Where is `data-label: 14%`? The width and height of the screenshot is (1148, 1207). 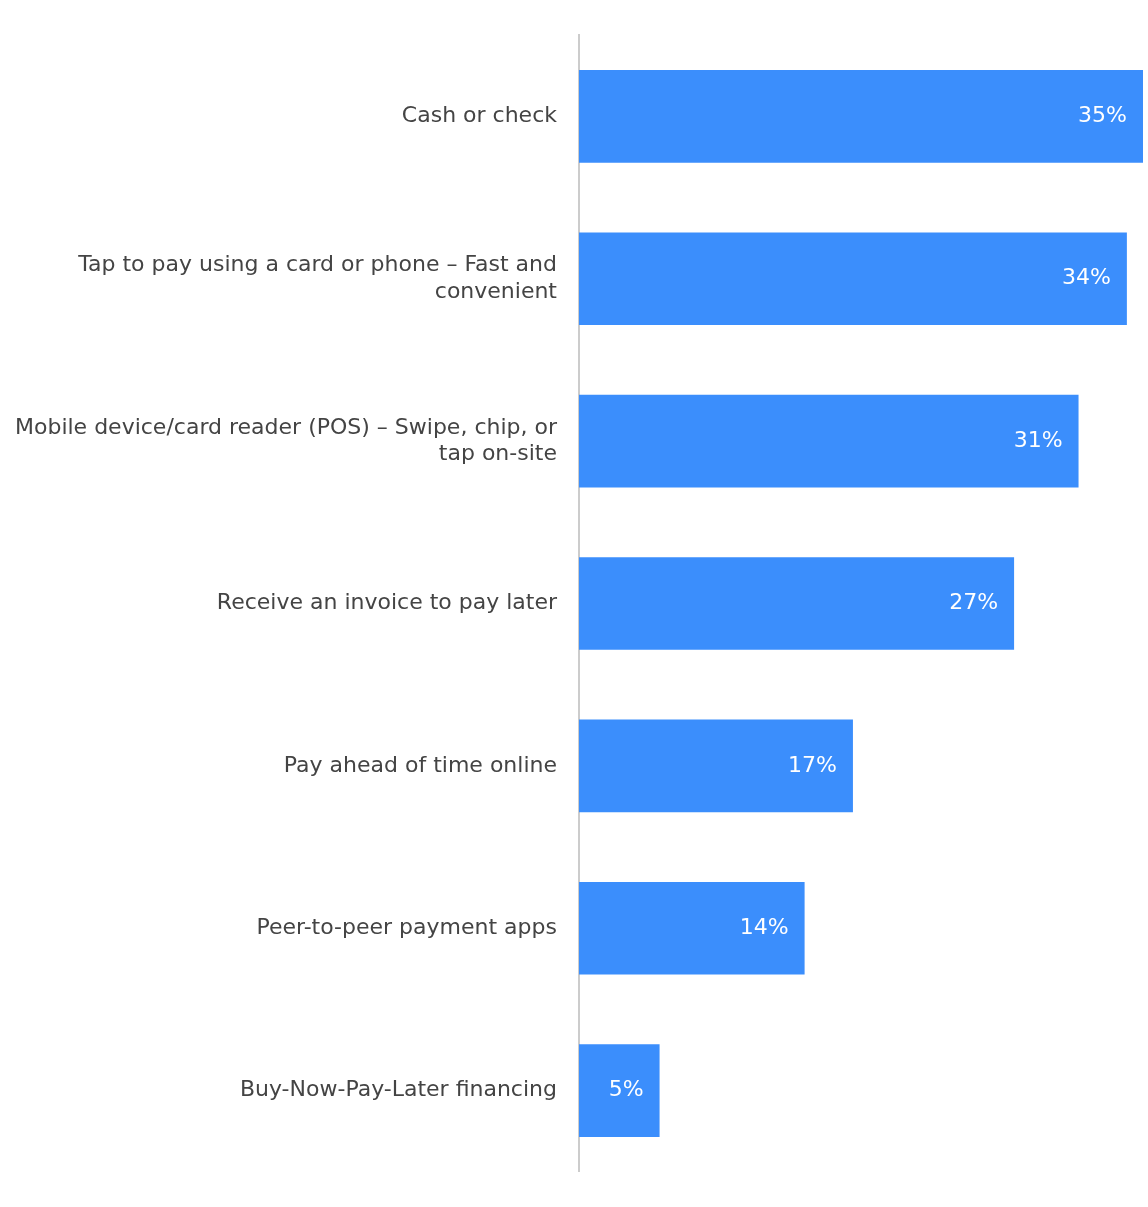 data-label: 14% is located at coordinates (764, 926).